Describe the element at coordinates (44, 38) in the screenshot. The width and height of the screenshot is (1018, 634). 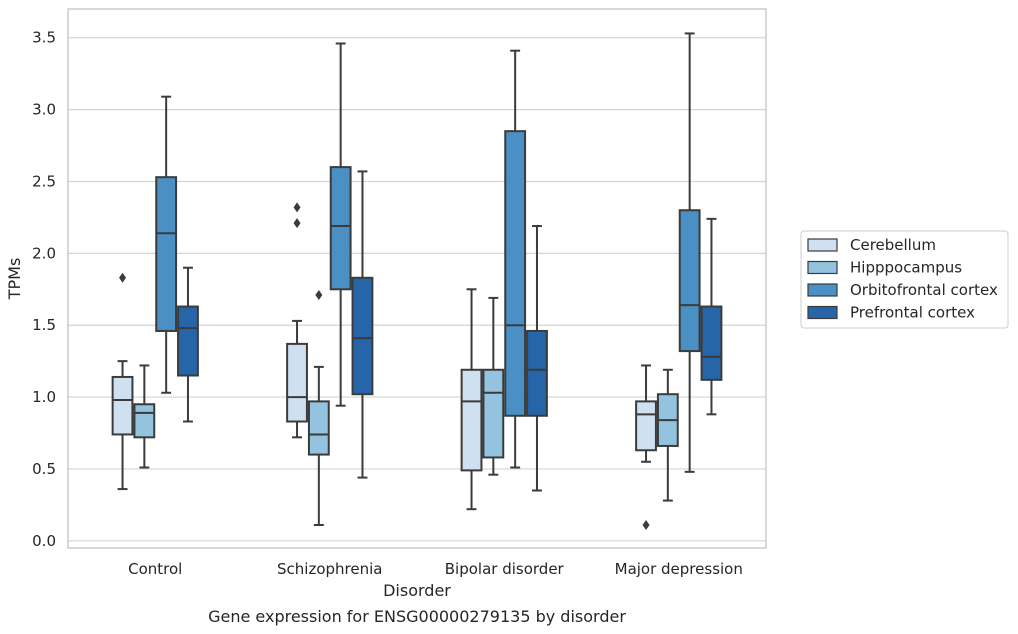
I see `y-tick-label: 3.5` at that location.